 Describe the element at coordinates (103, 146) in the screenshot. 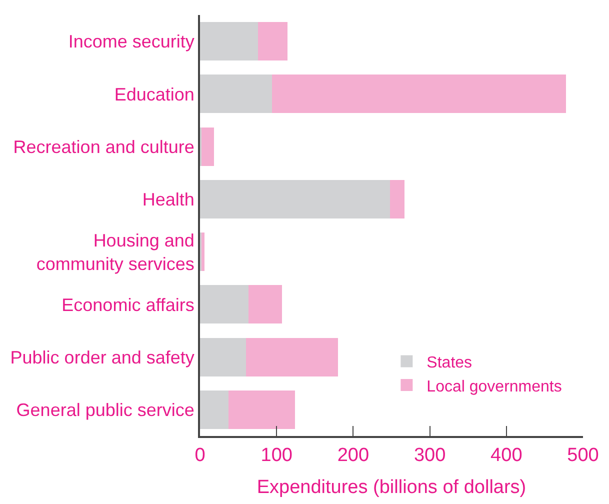

I see `y-tick-label: Recreation and culture` at that location.